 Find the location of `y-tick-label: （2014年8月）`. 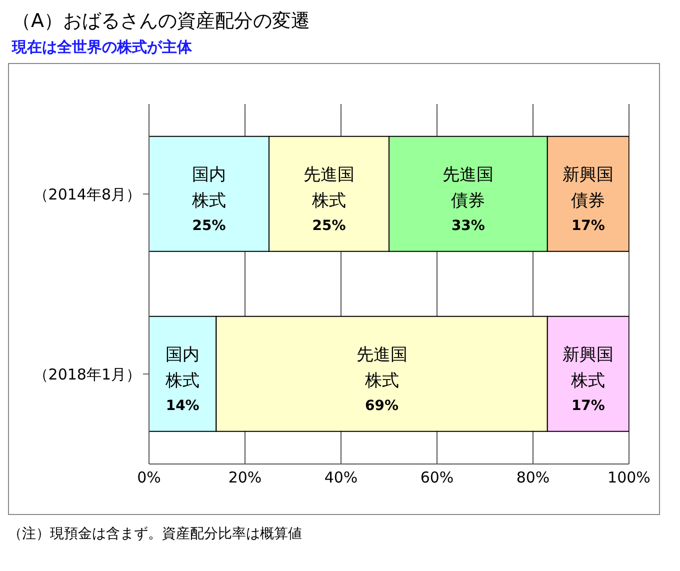

y-tick-label: （2014年8月） is located at coordinates (87, 194).